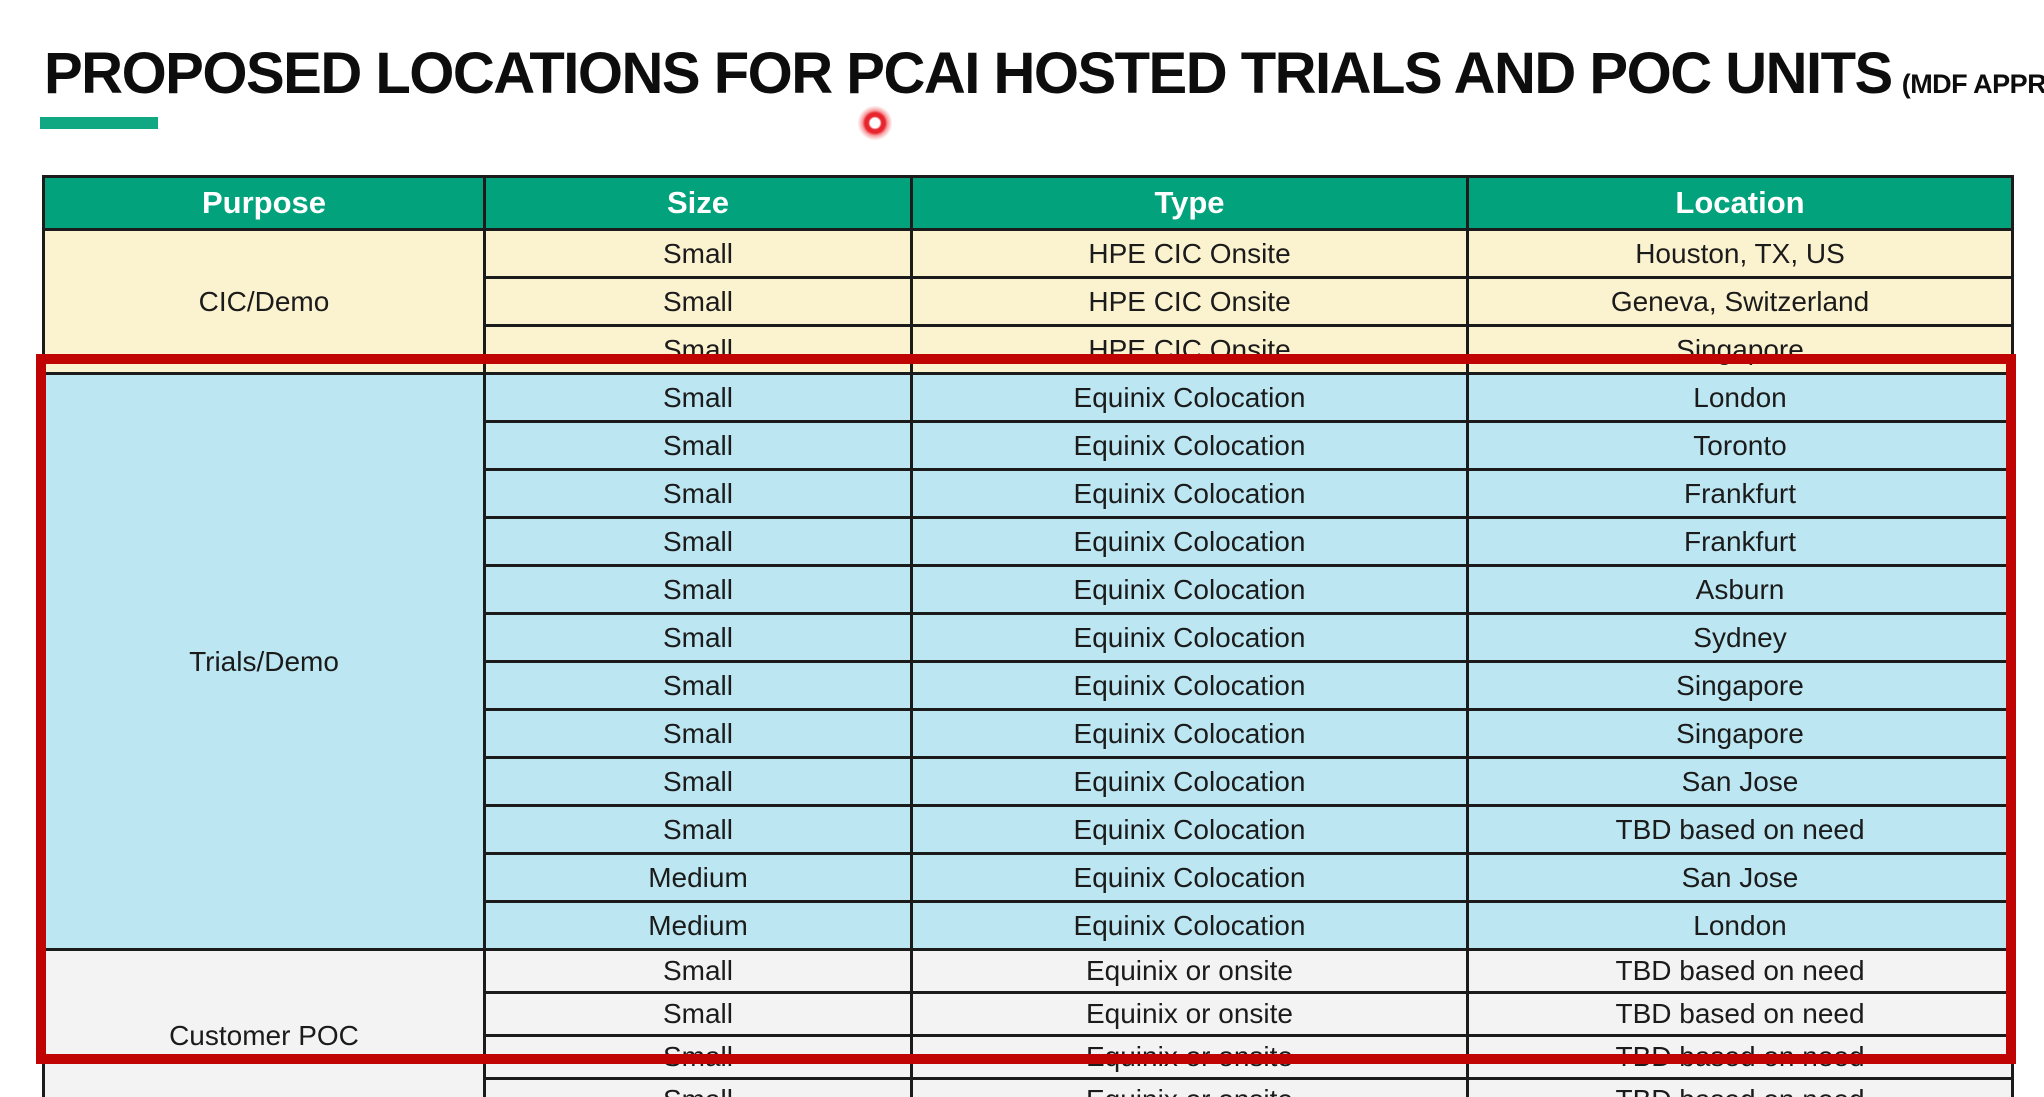  I want to click on column-header-size: Size, so click(698, 203).